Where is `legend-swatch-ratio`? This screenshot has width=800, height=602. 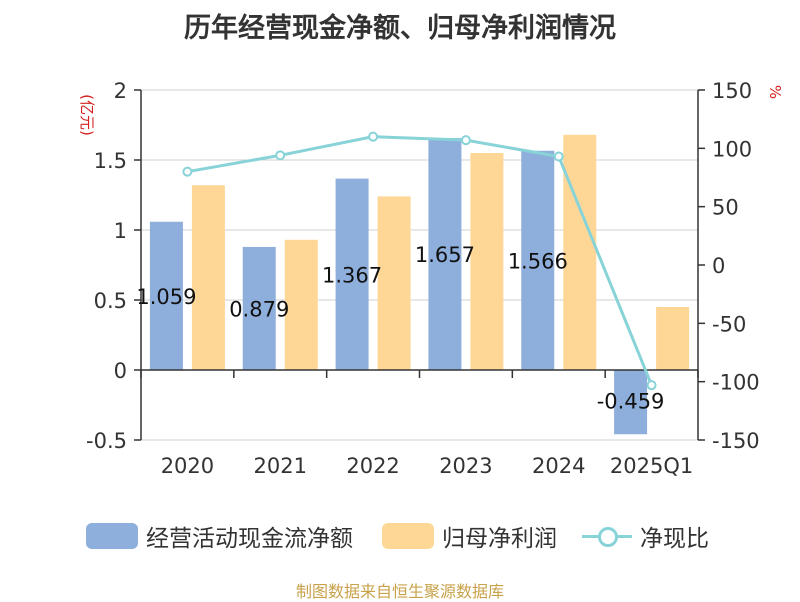 legend-swatch-ratio is located at coordinates (607, 536).